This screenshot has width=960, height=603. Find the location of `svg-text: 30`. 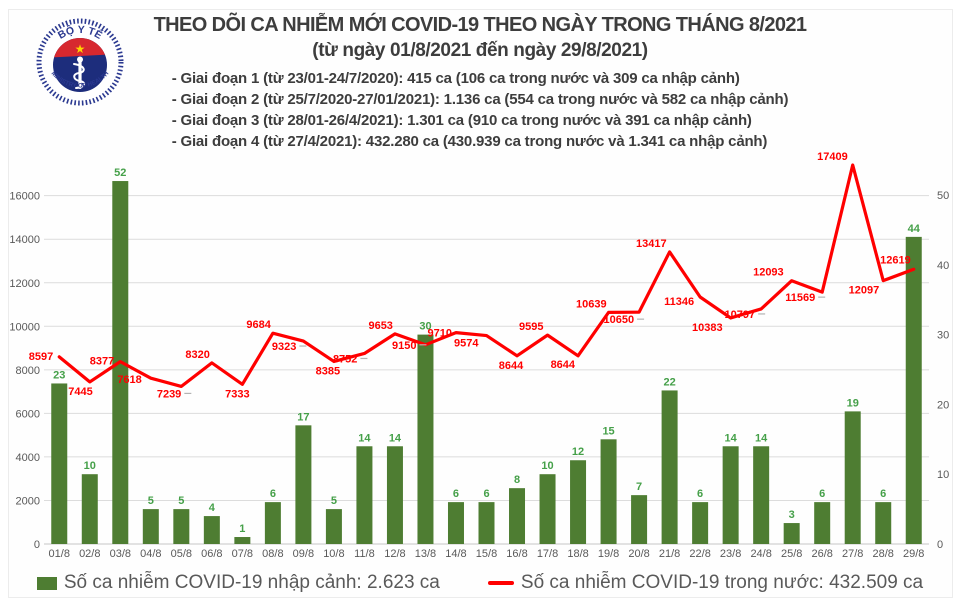

svg-text: 30 is located at coordinates (943, 336).